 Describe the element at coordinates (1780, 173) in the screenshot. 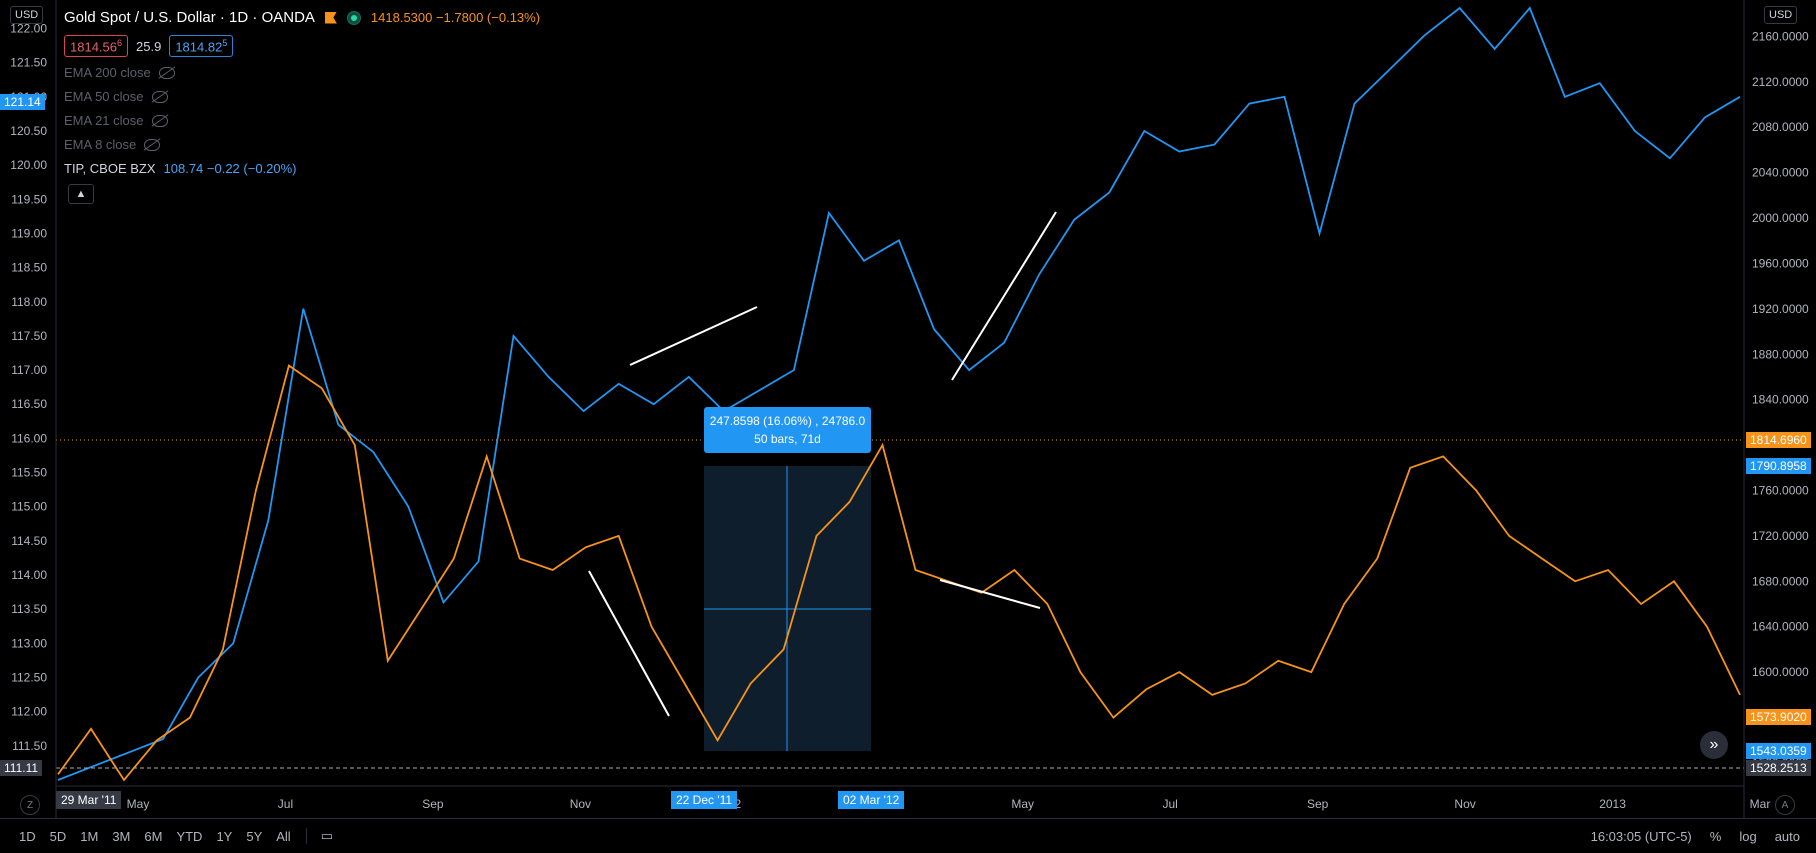

I see `right-axis-tick-3: 2040.0000` at that location.